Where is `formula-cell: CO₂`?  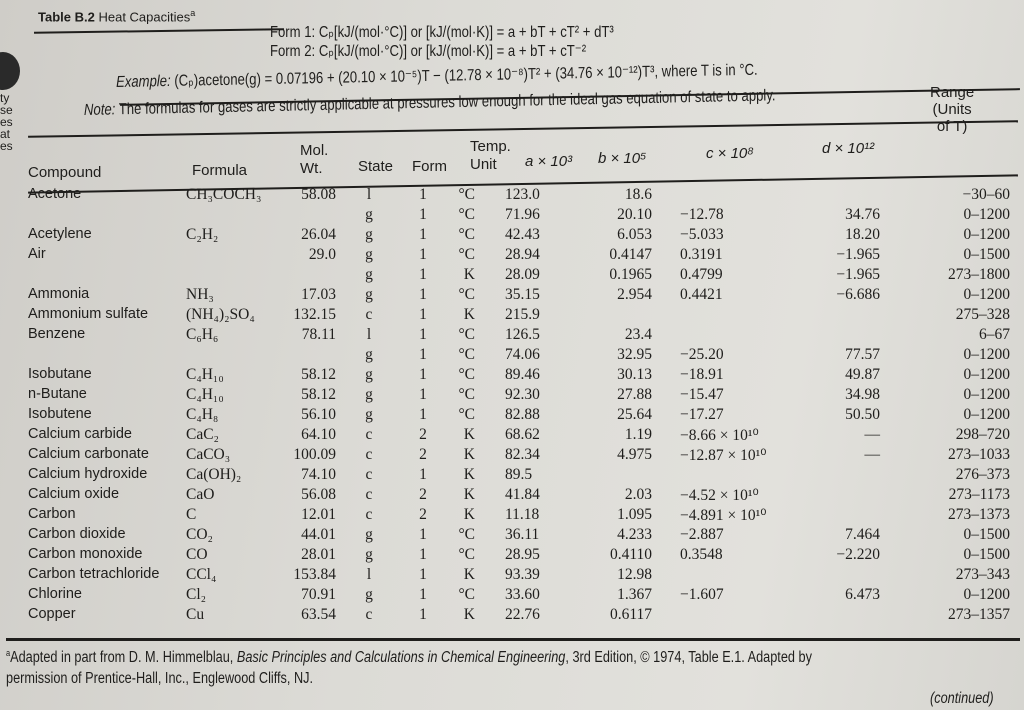 formula-cell: CO₂ is located at coordinates (199, 534).